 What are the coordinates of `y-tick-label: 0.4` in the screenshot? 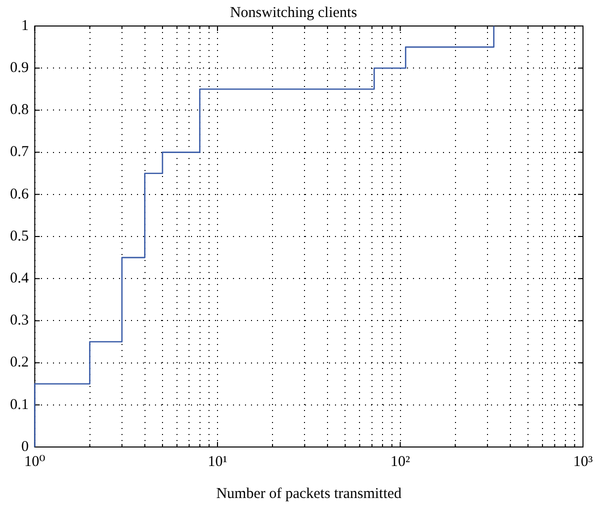 It's located at (20, 278).